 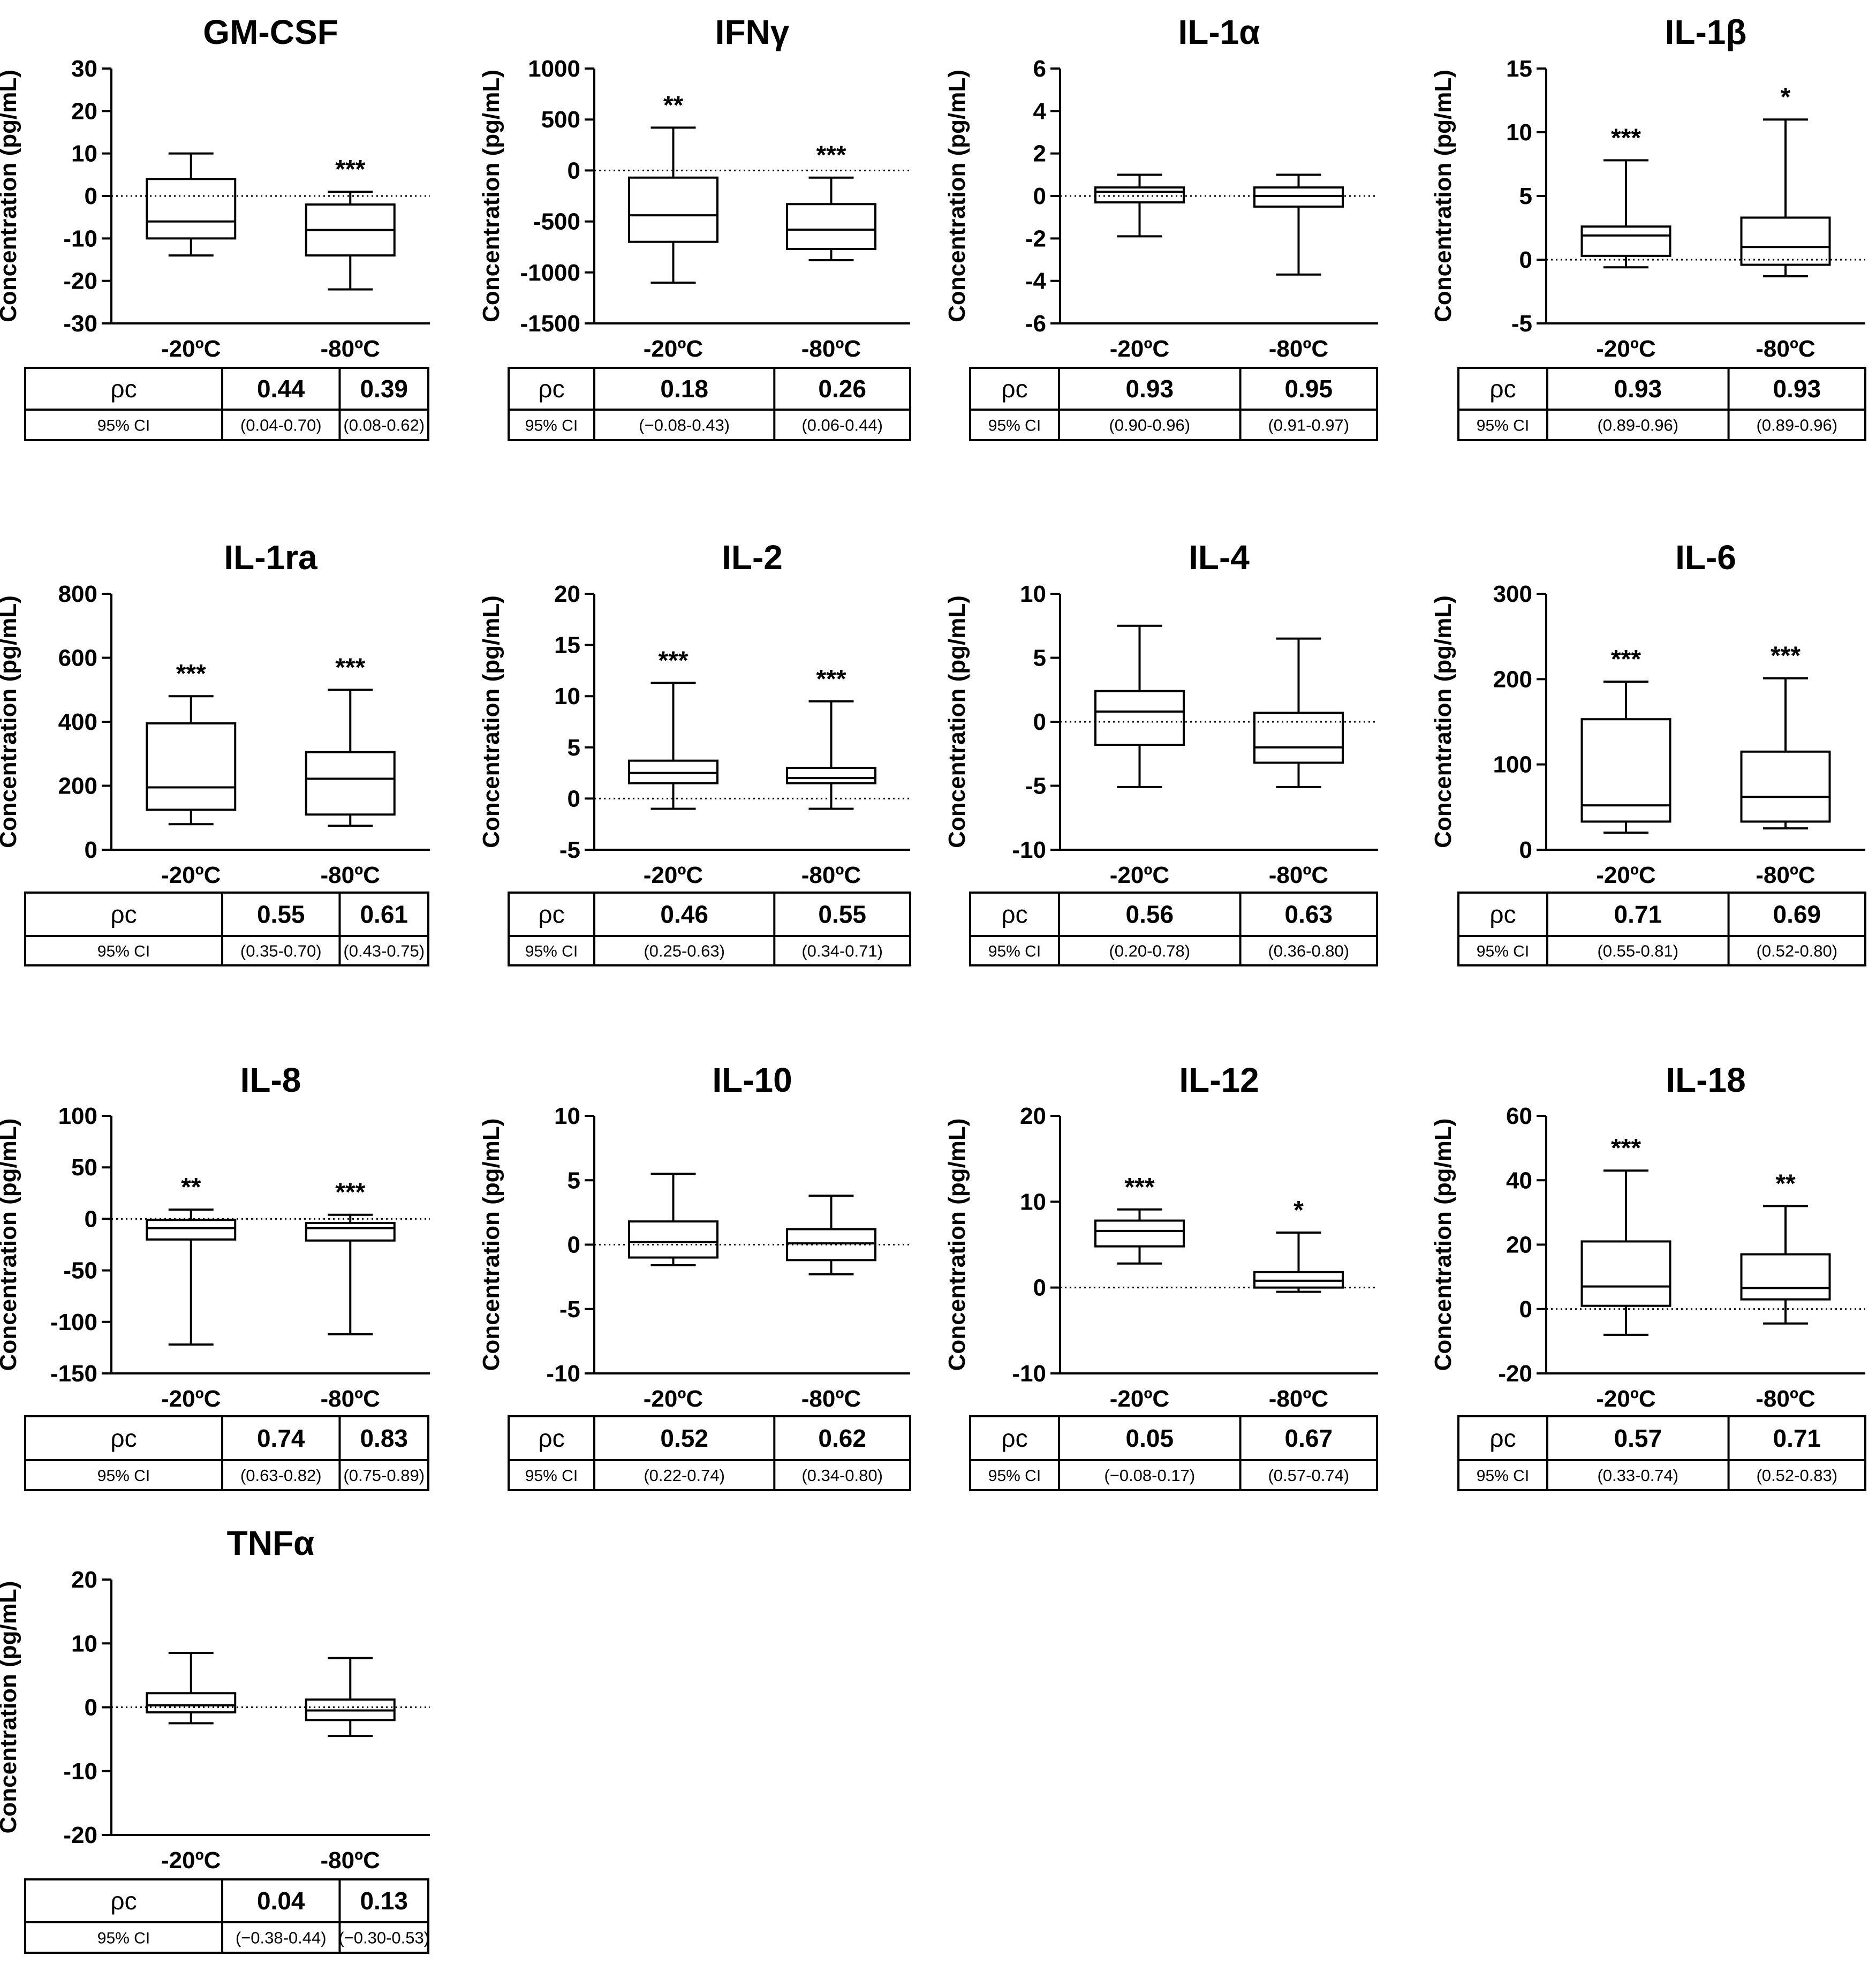 I want to click on y-tick-label: 600, so click(x=77, y=658).